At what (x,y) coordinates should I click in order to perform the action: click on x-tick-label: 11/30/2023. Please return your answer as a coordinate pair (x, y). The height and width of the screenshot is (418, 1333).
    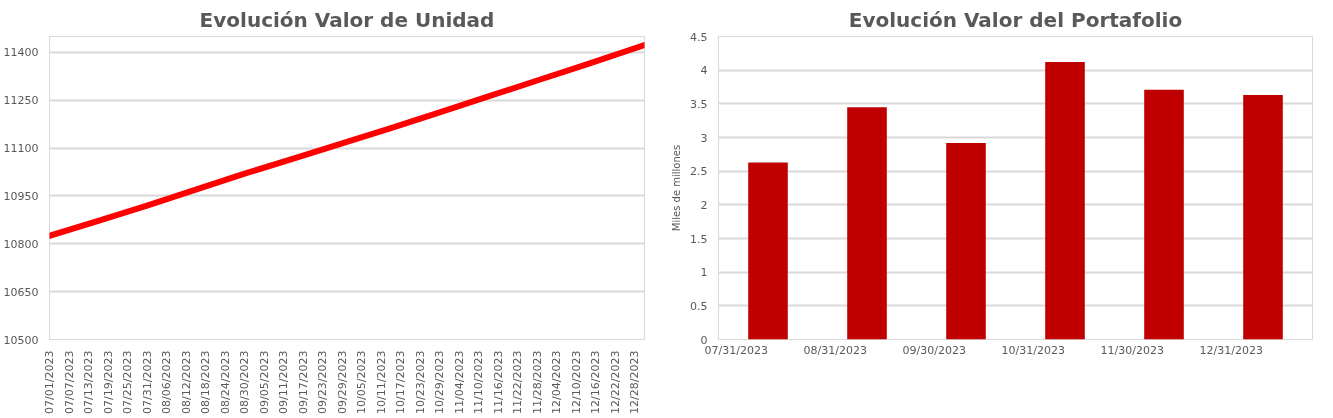
    Looking at the image, I should click on (1132, 350).